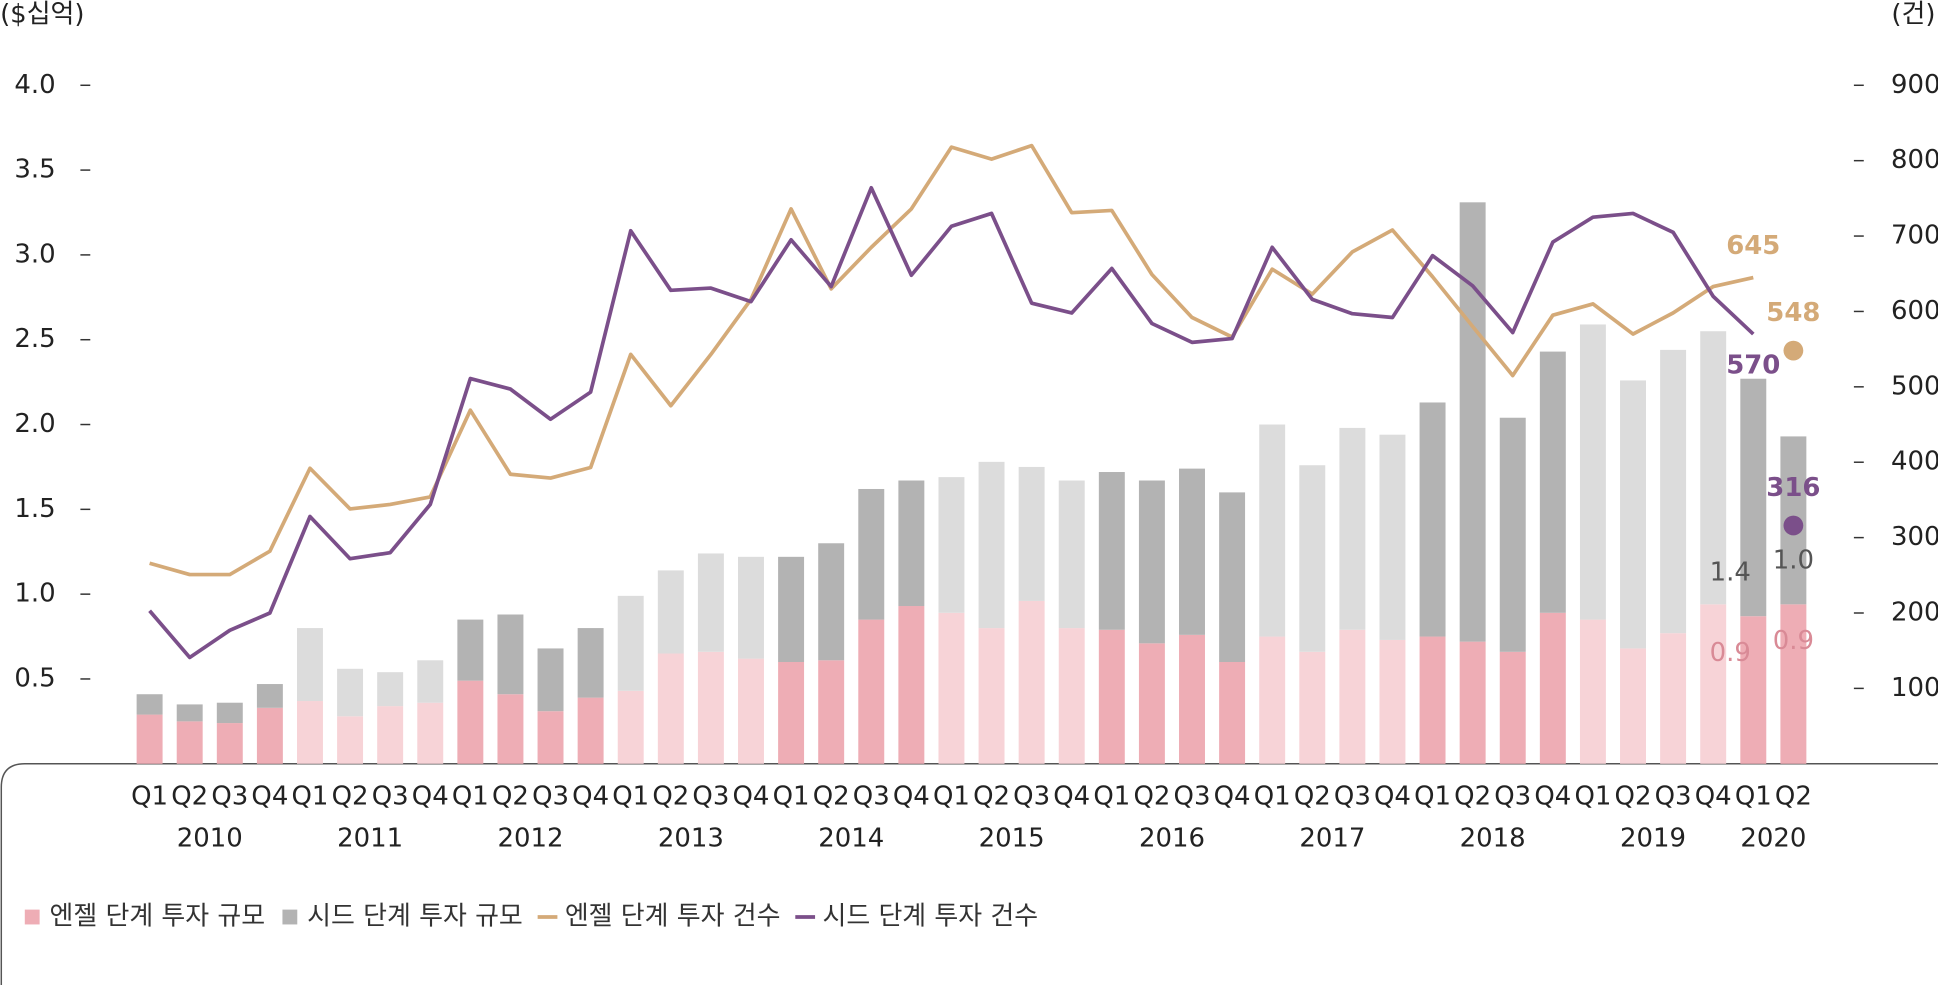 This screenshot has width=1938, height=985. I want to click on latest-value-label: 316, so click(1793, 488).